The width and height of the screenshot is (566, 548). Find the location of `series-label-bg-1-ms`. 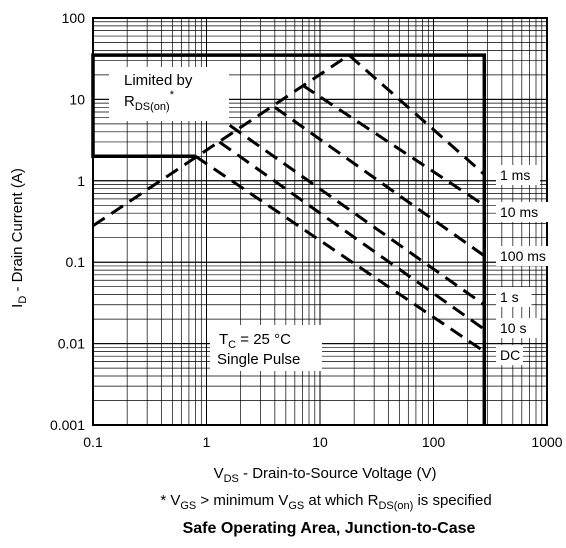

series-label-bg-1-ms is located at coordinates (518, 175).